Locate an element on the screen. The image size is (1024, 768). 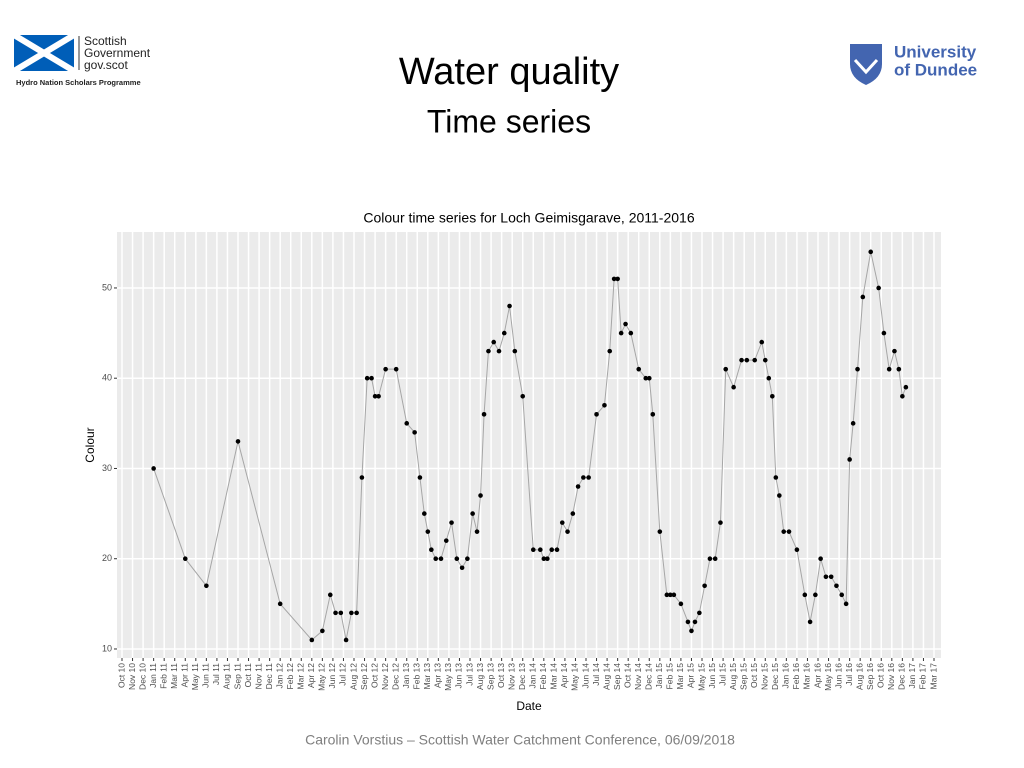
x-tick-label: Feb 11 is located at coordinates (163, 676).